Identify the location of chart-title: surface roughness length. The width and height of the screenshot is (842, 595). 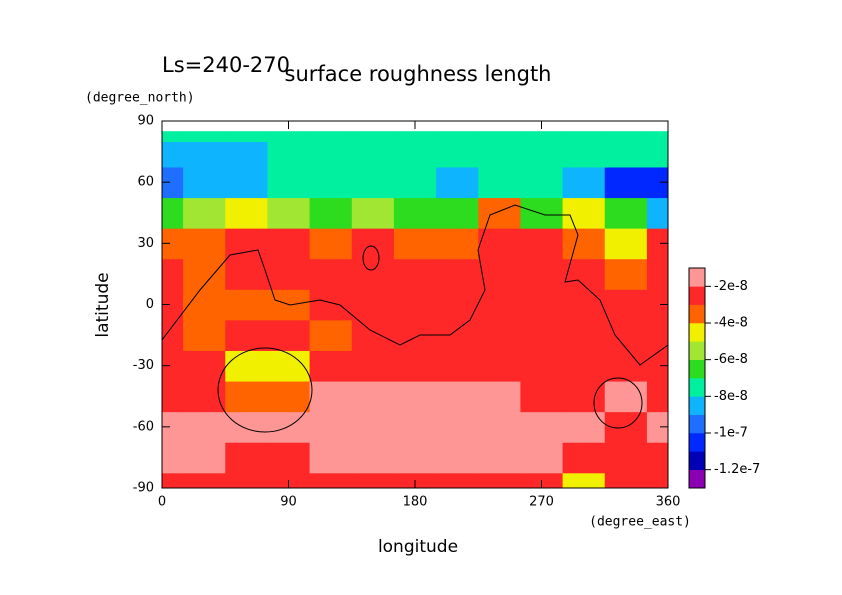
(418, 74).